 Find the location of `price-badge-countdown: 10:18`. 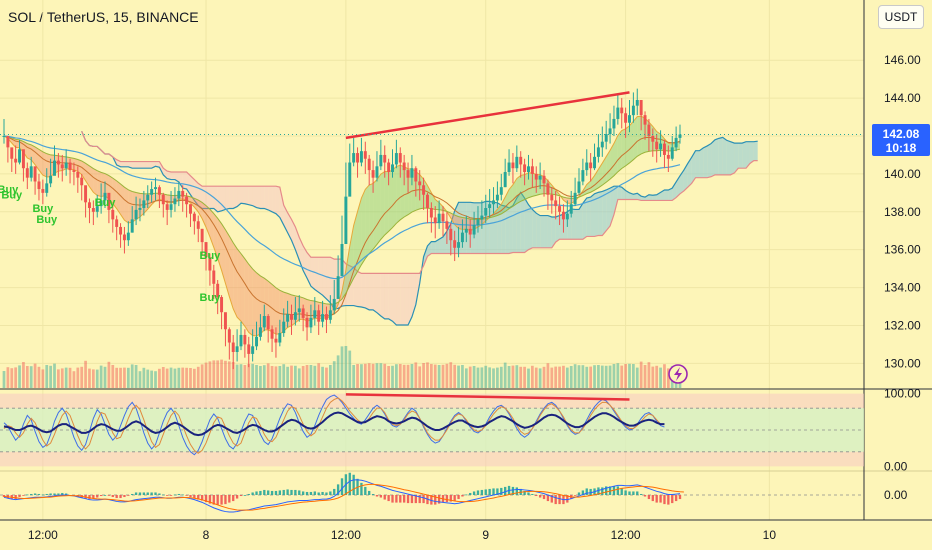

price-badge-countdown: 10:18 is located at coordinates (901, 148).